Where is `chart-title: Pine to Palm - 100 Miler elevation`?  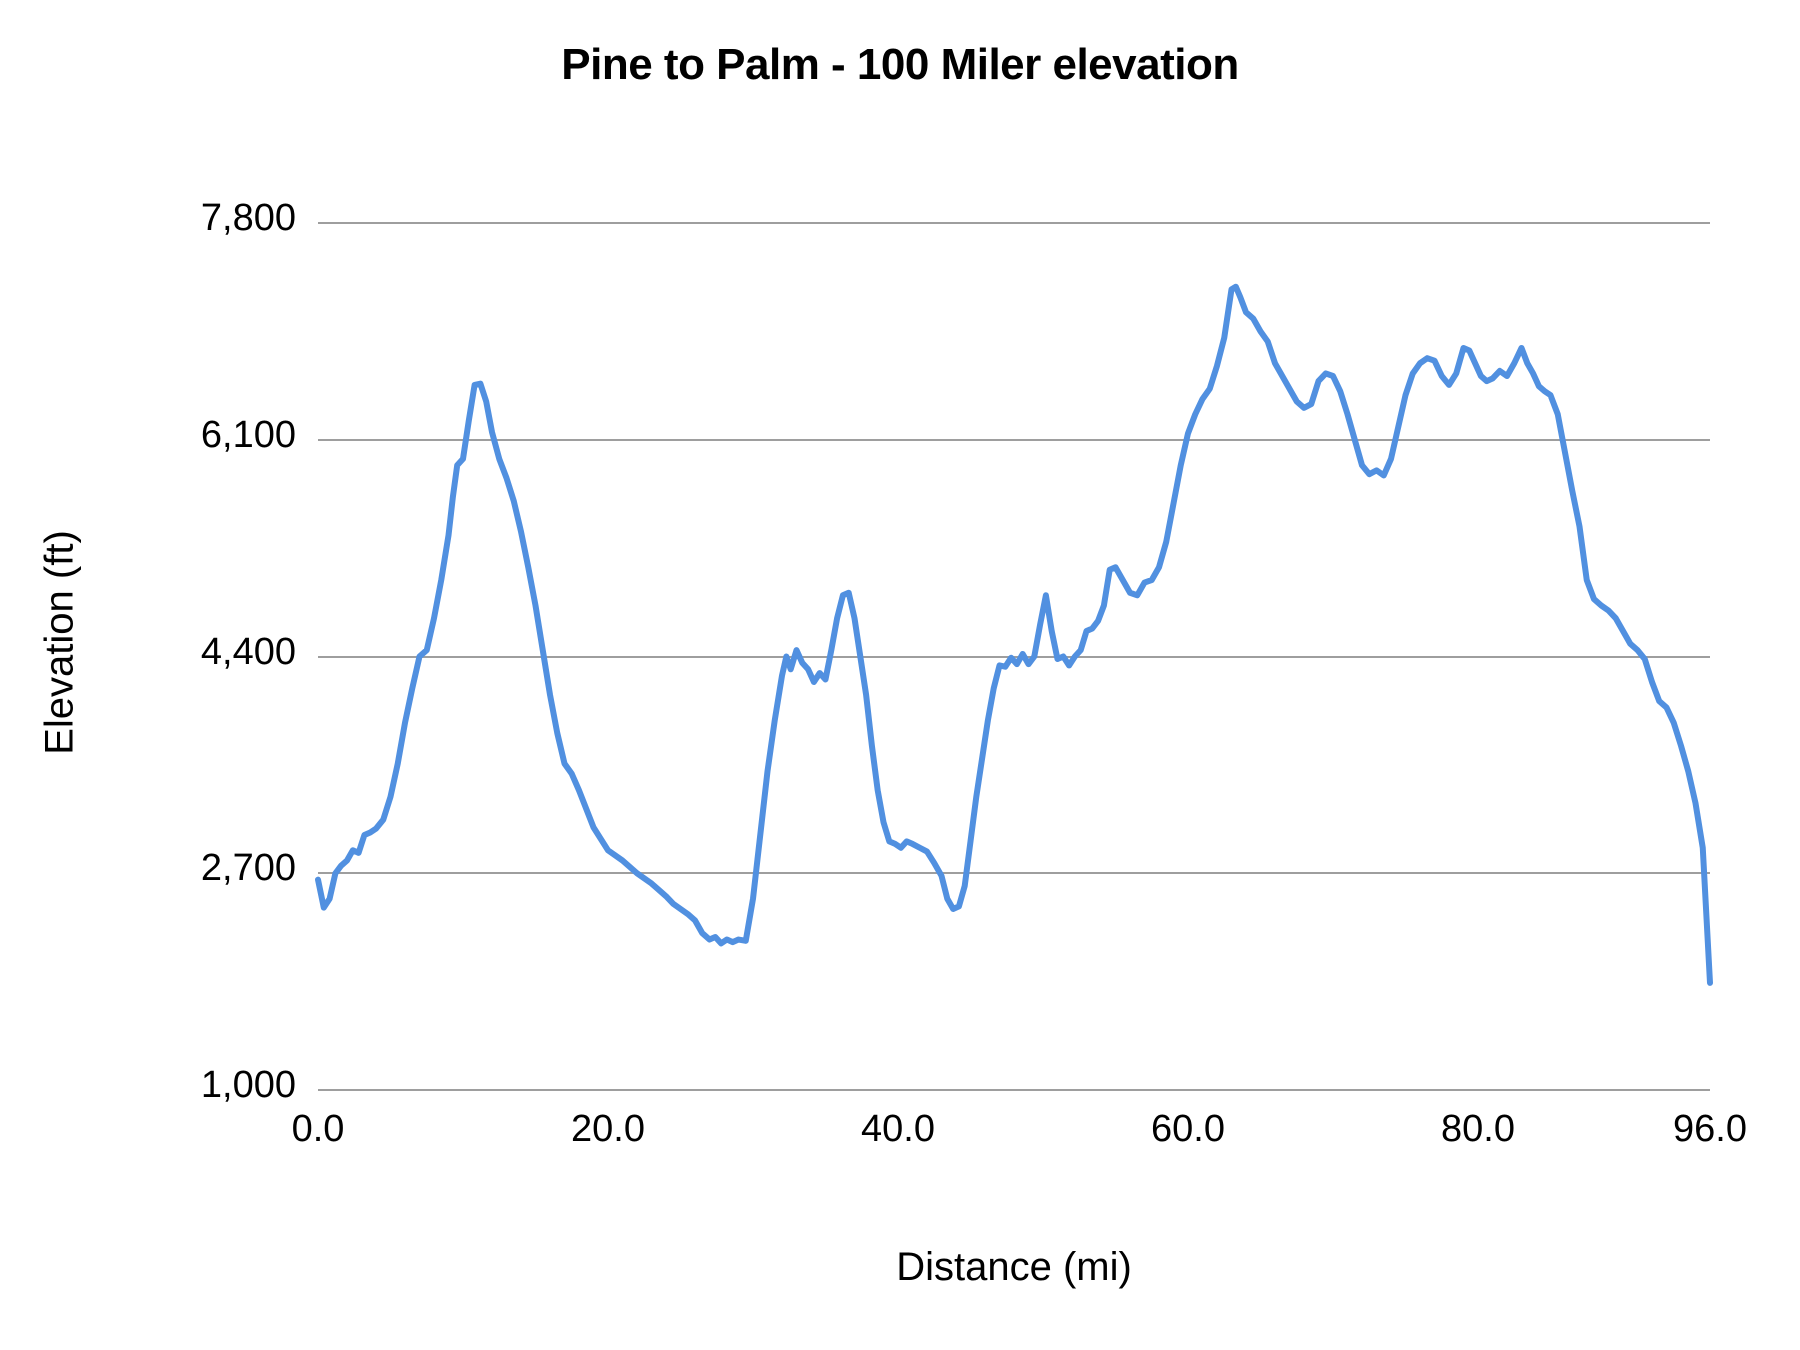
chart-title: Pine to Palm - 100 Miler elevation is located at coordinates (900, 64).